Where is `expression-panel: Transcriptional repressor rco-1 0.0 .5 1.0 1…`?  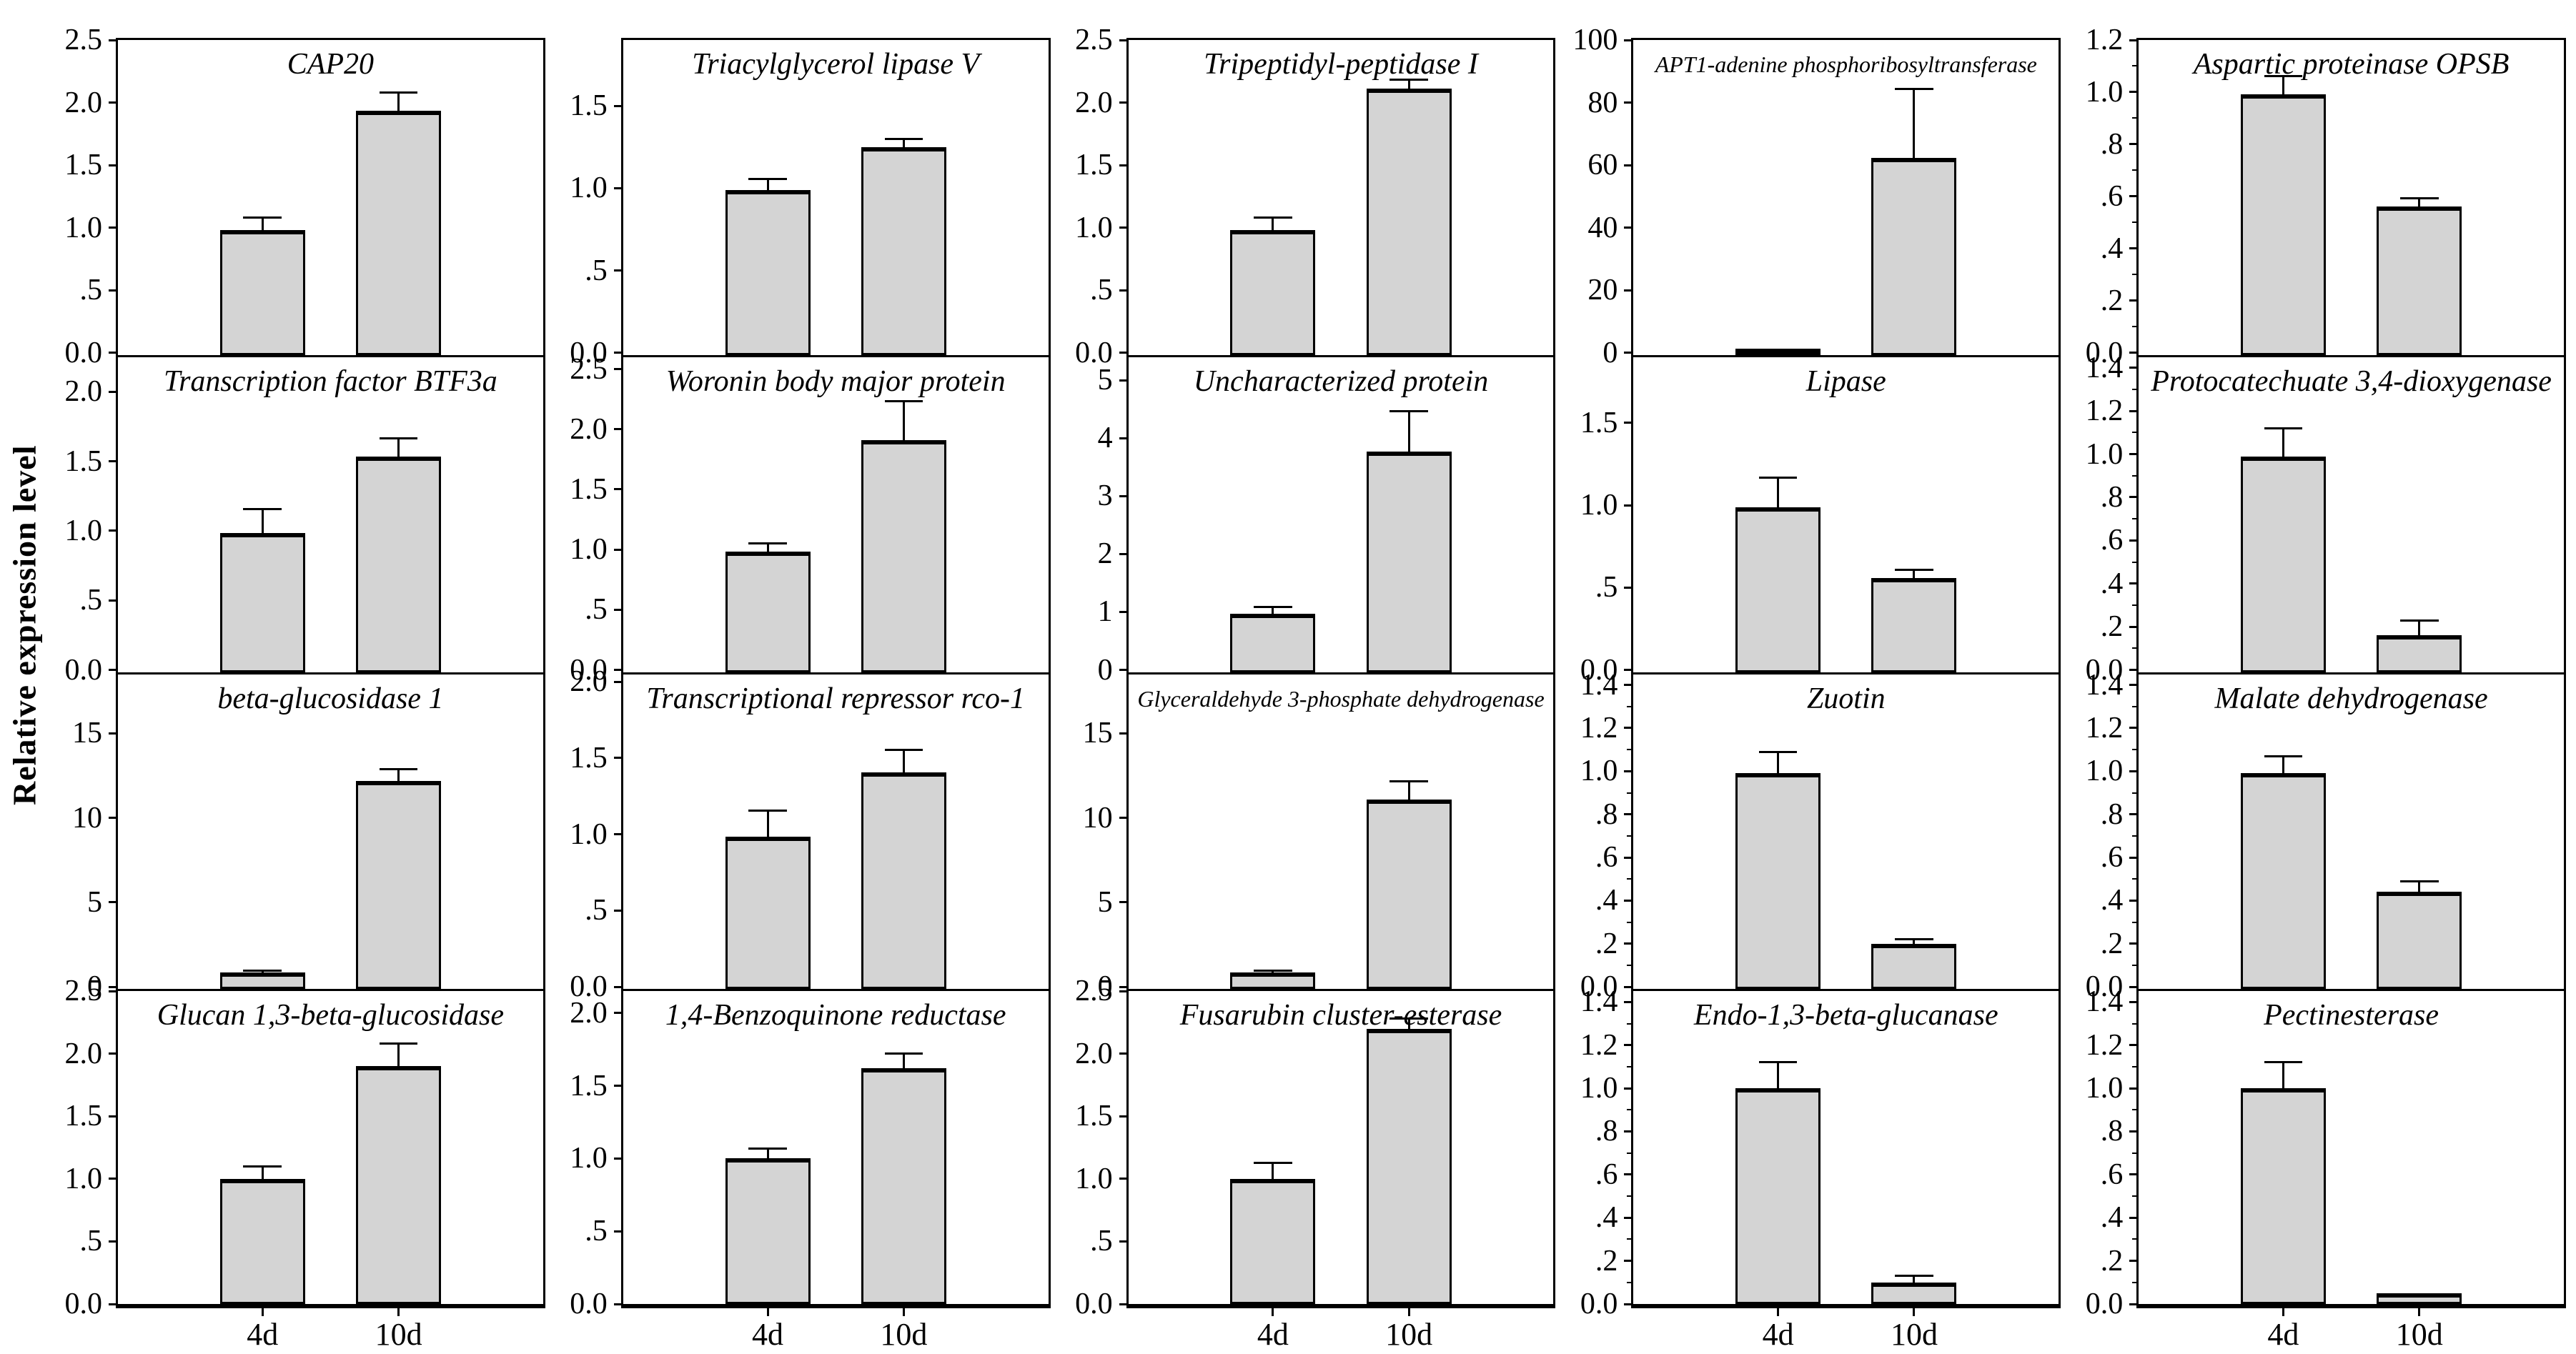
expression-panel: Transcriptional repressor rco-1 0.0 .5 1.0 1… is located at coordinates (811, 834).